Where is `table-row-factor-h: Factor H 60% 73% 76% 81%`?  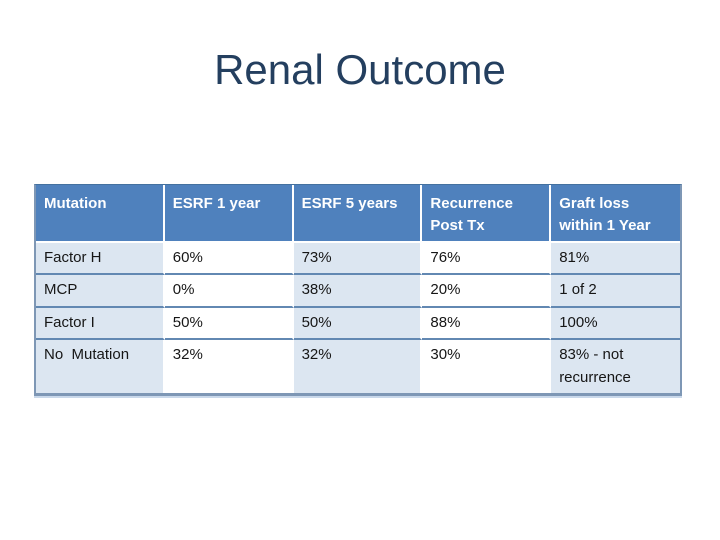 table-row-factor-h: Factor H 60% 73% 76% 81% is located at coordinates (358, 258).